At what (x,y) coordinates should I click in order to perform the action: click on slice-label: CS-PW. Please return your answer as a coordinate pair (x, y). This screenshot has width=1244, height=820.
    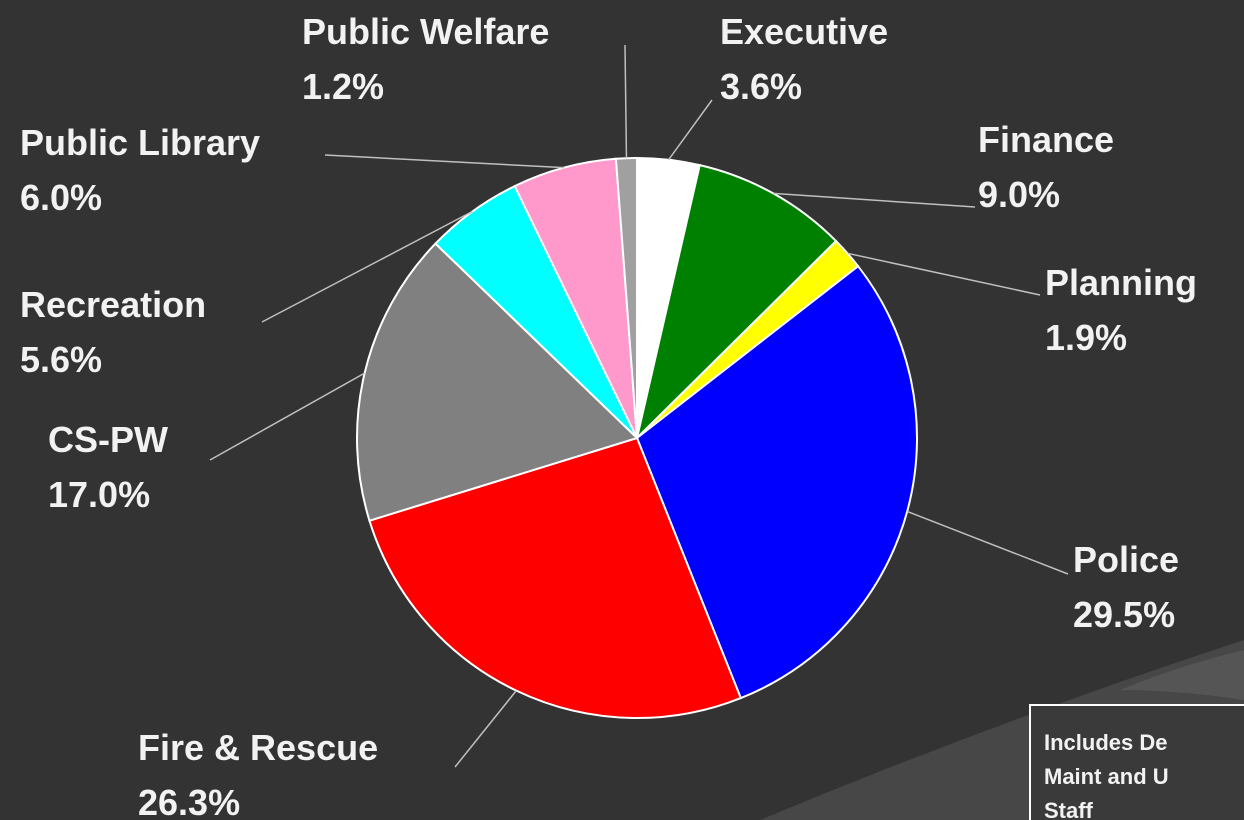
    Looking at the image, I should click on (108, 439).